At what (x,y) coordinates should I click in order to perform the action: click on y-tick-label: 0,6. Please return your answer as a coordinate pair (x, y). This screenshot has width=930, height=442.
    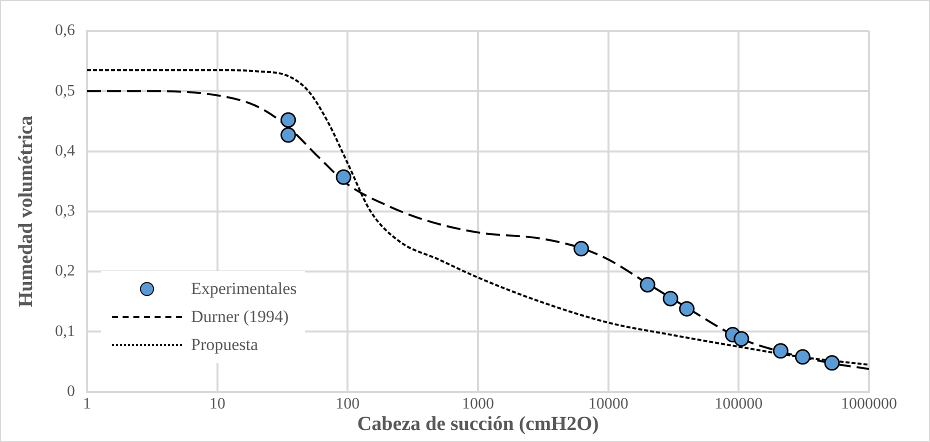
    Looking at the image, I should click on (65, 31).